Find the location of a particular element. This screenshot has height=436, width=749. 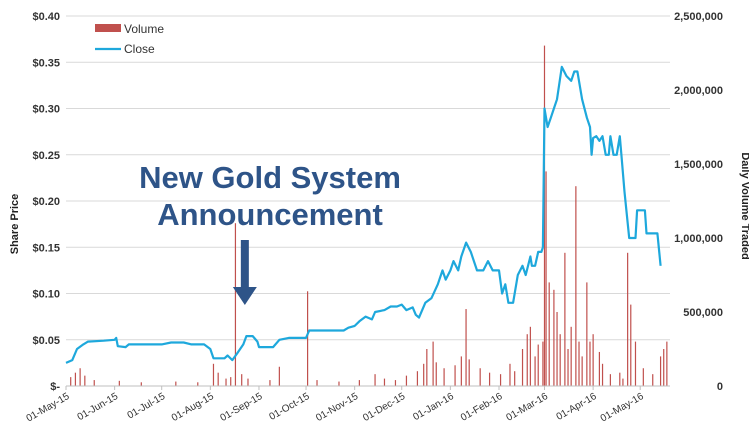

left-tick-label: $0.15 is located at coordinates (46, 248).